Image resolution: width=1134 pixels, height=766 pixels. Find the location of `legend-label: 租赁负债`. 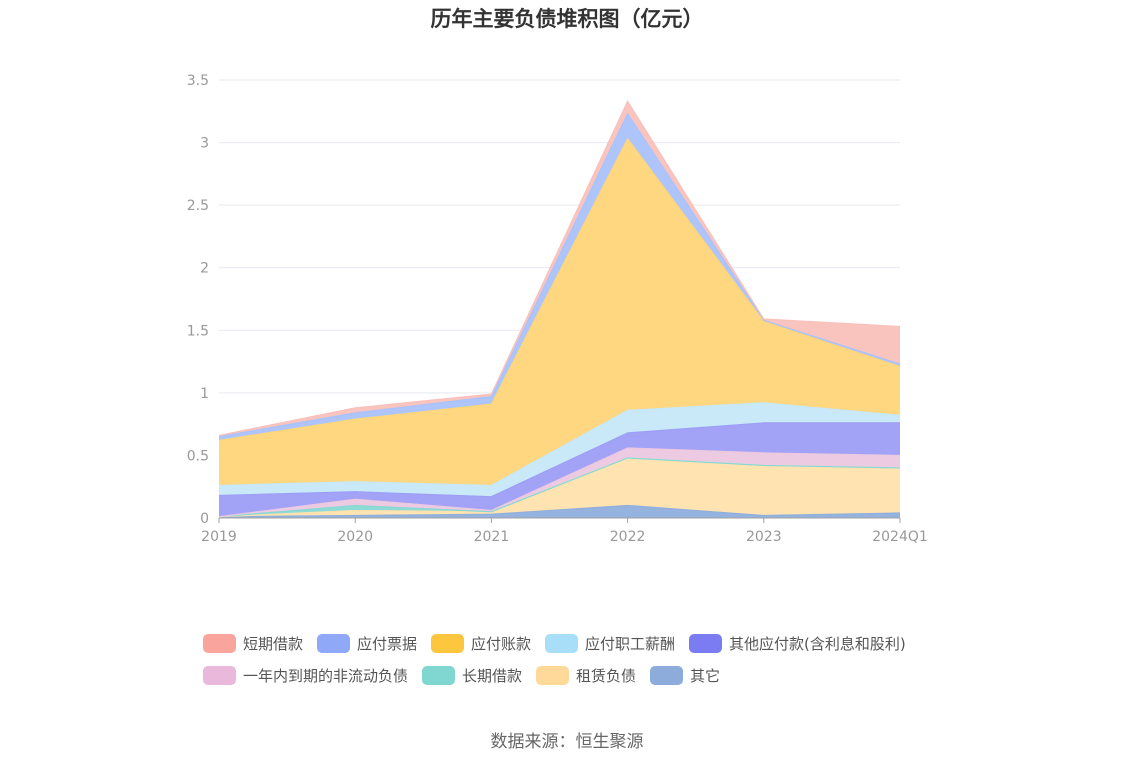

legend-label: 租赁负债 is located at coordinates (606, 676).